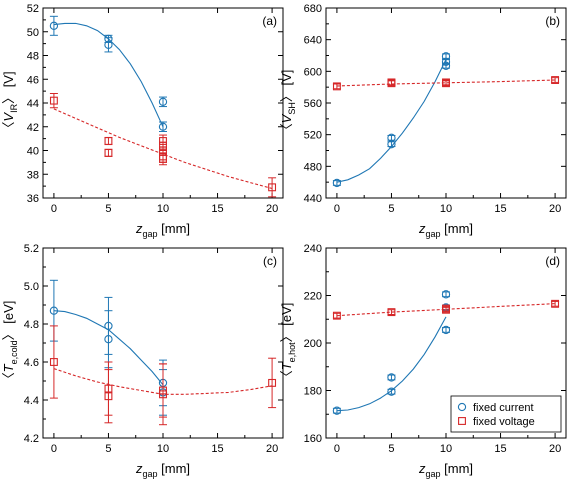  What do you see at coordinates (504, 422) in the screenshot?
I see `legend-label-fixed-voltage: fixed voltage` at bounding box center [504, 422].